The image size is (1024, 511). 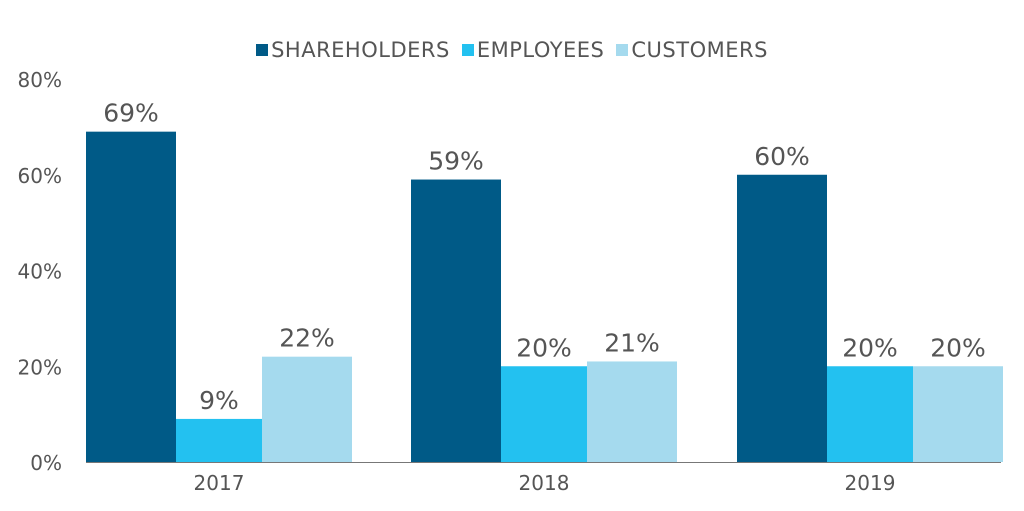 What do you see at coordinates (219, 400) in the screenshot?
I see `data-label: 9%` at bounding box center [219, 400].